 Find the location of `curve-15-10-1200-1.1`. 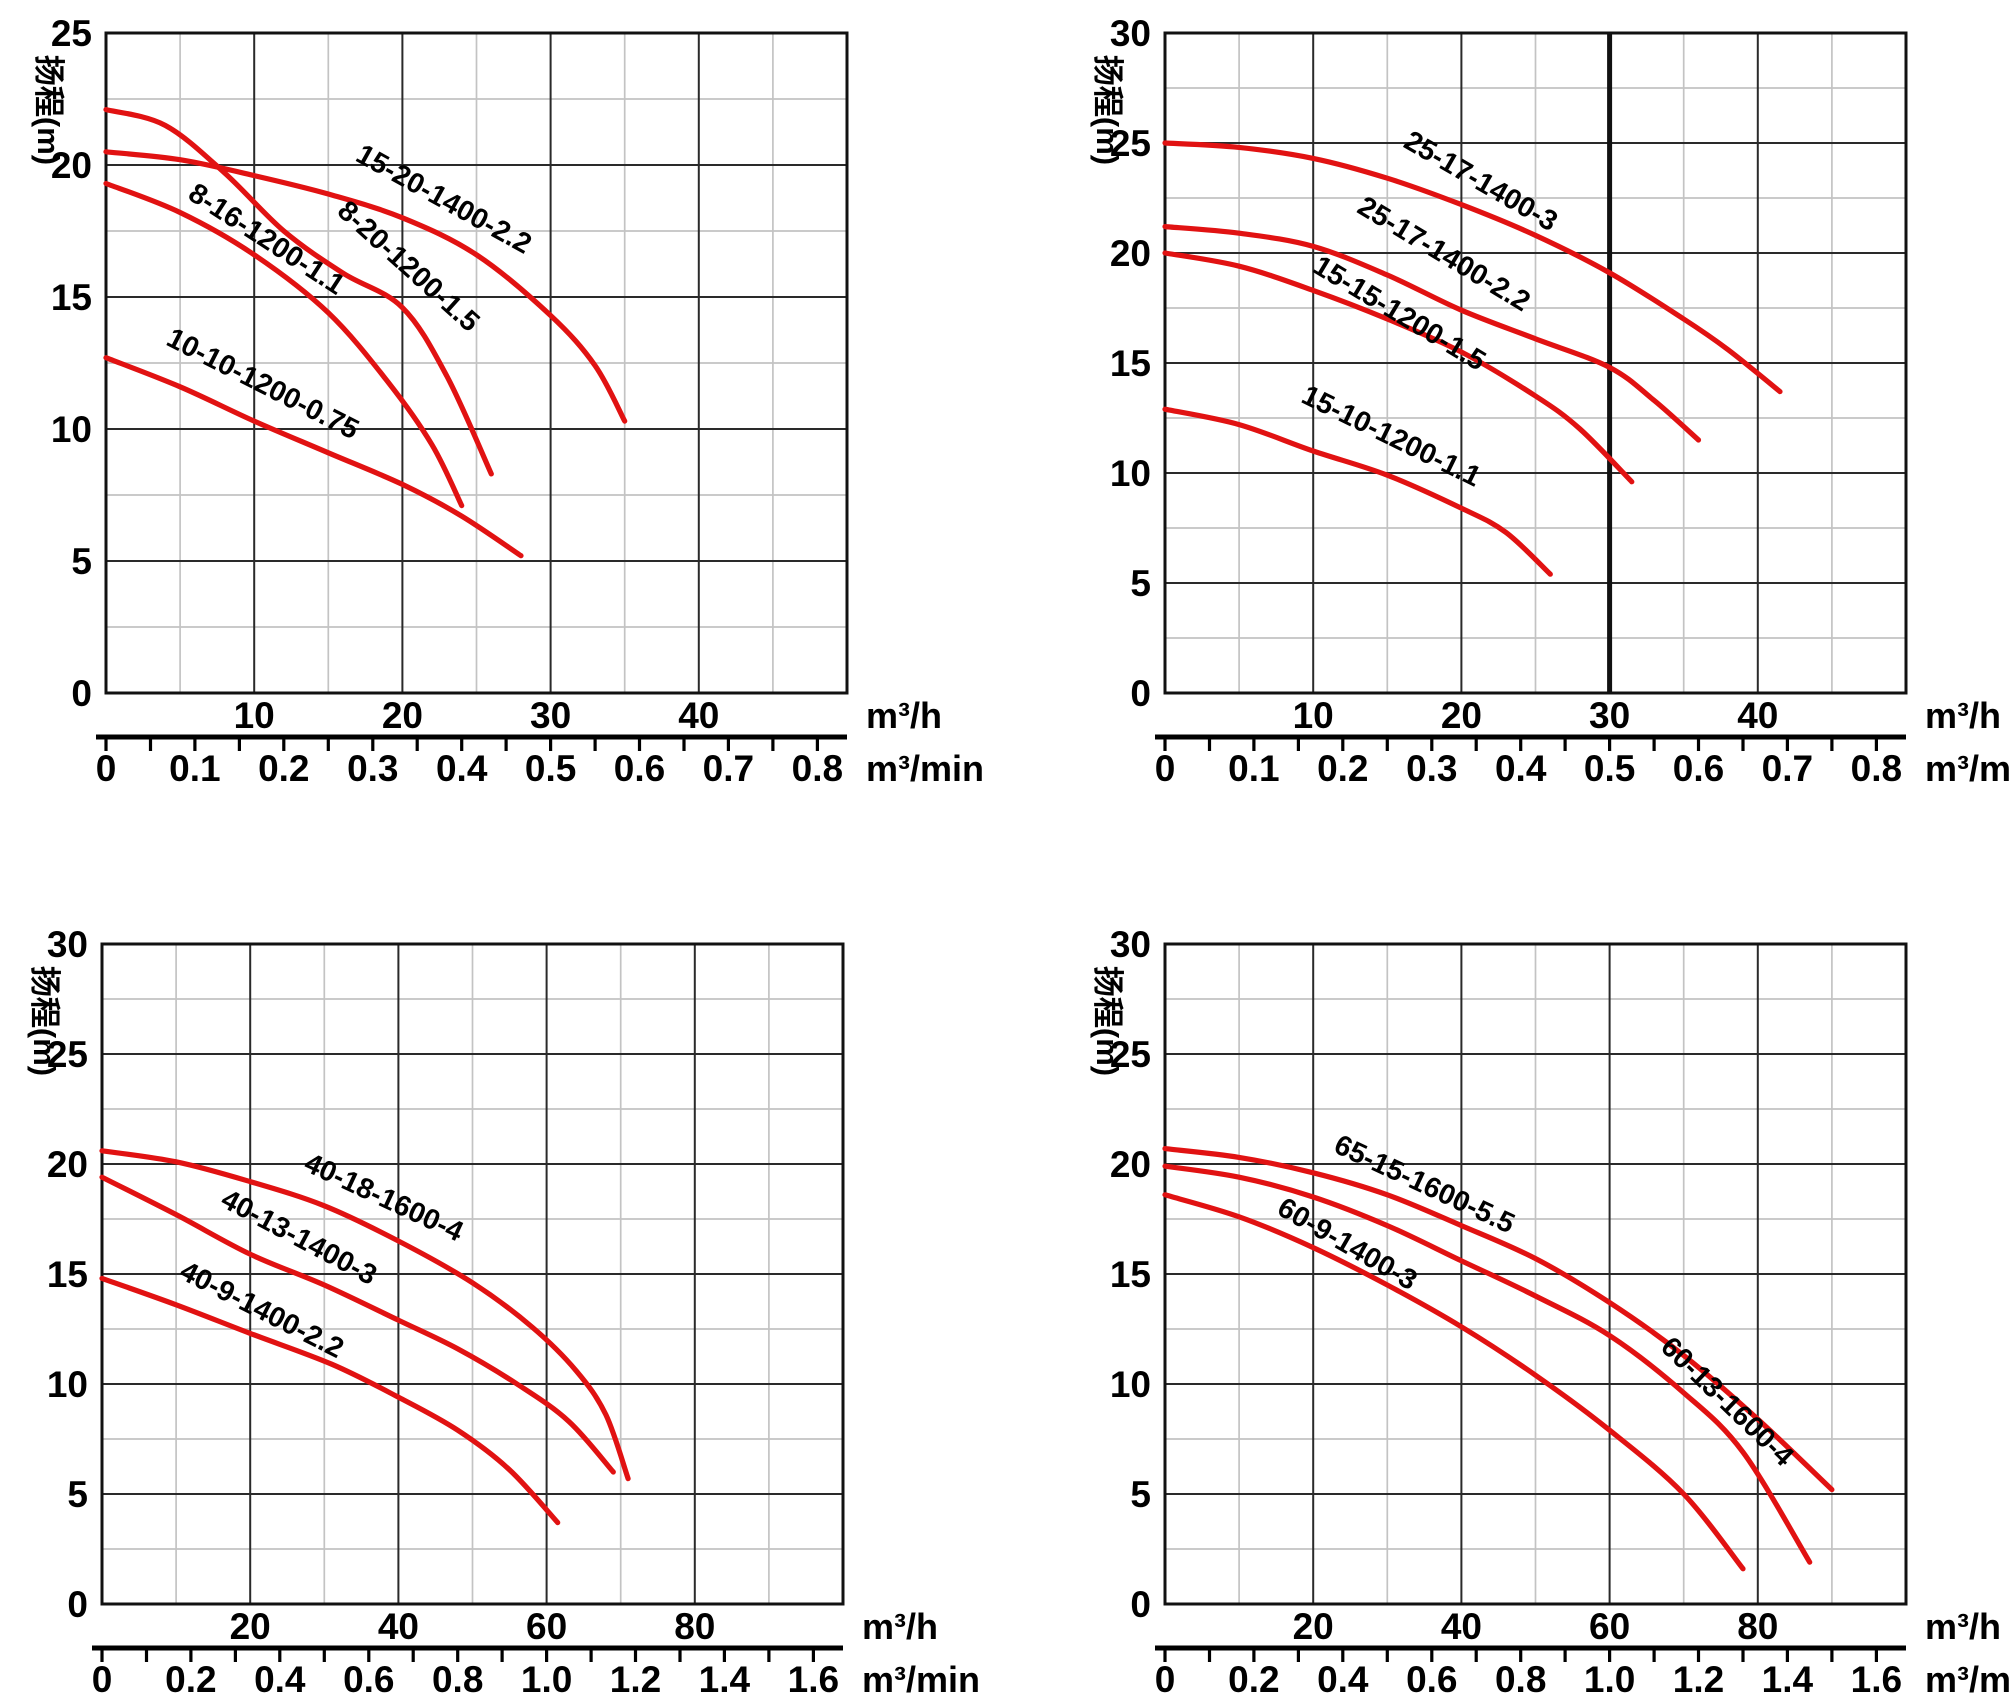

curve-15-10-1200-1.1 is located at coordinates (1357, 491).